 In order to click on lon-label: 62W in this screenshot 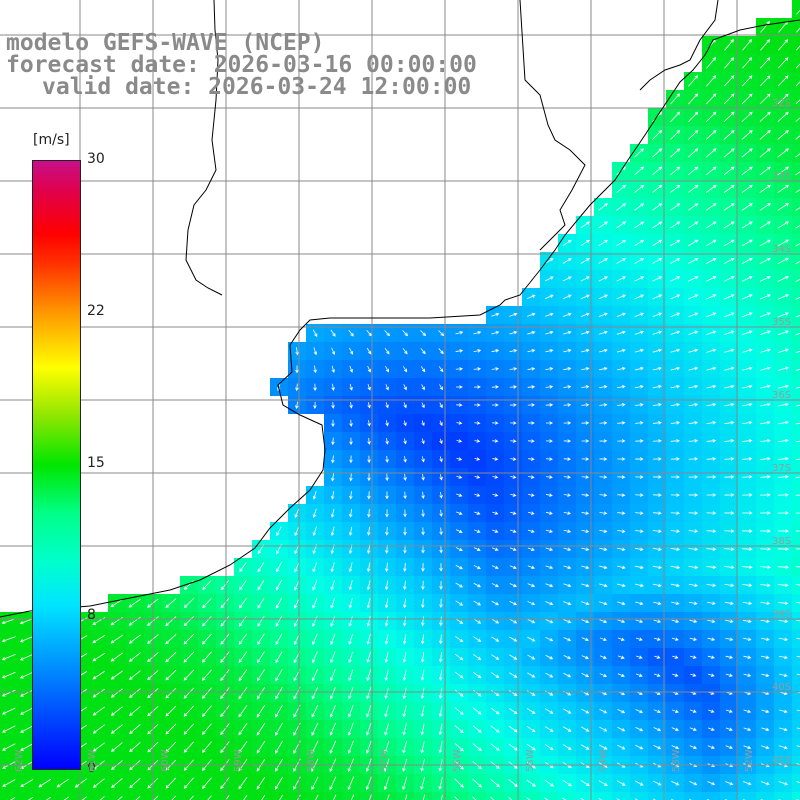, I will do `click(19, 760)`.